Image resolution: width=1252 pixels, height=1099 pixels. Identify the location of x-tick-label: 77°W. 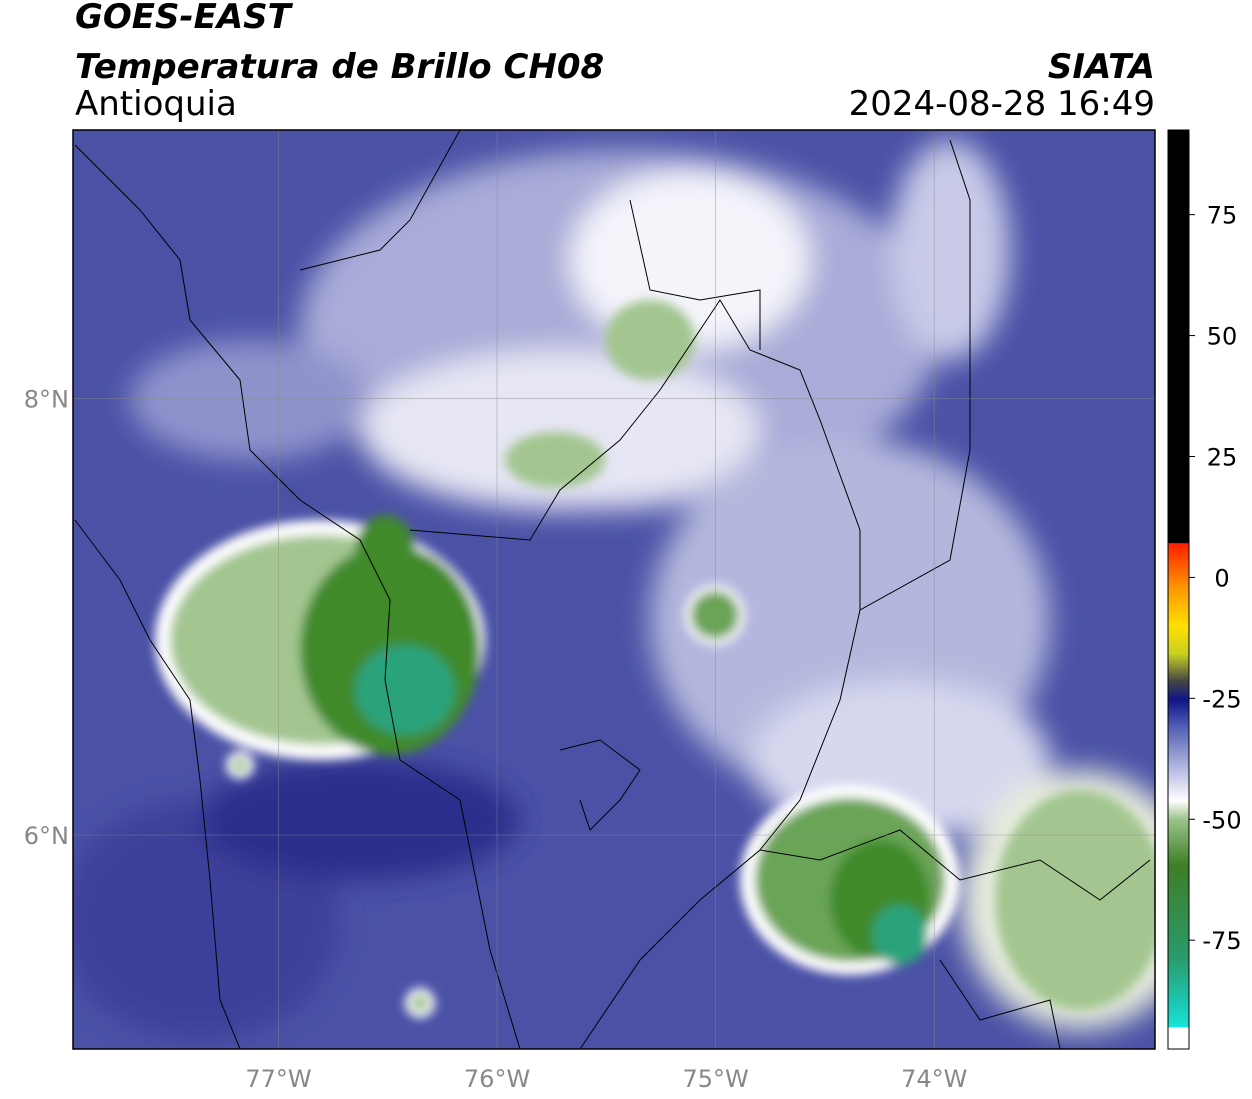
(278, 1079).